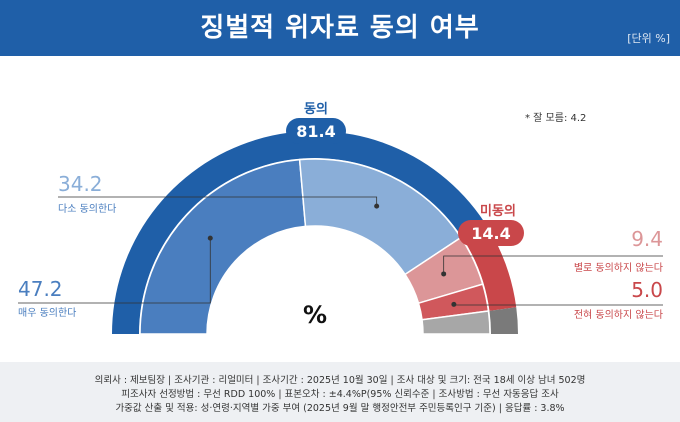 The width and height of the screenshot is (680, 422). What do you see at coordinates (223, 246) in the screenshot?
I see `inner-segment-very-agree` at bounding box center [223, 246].